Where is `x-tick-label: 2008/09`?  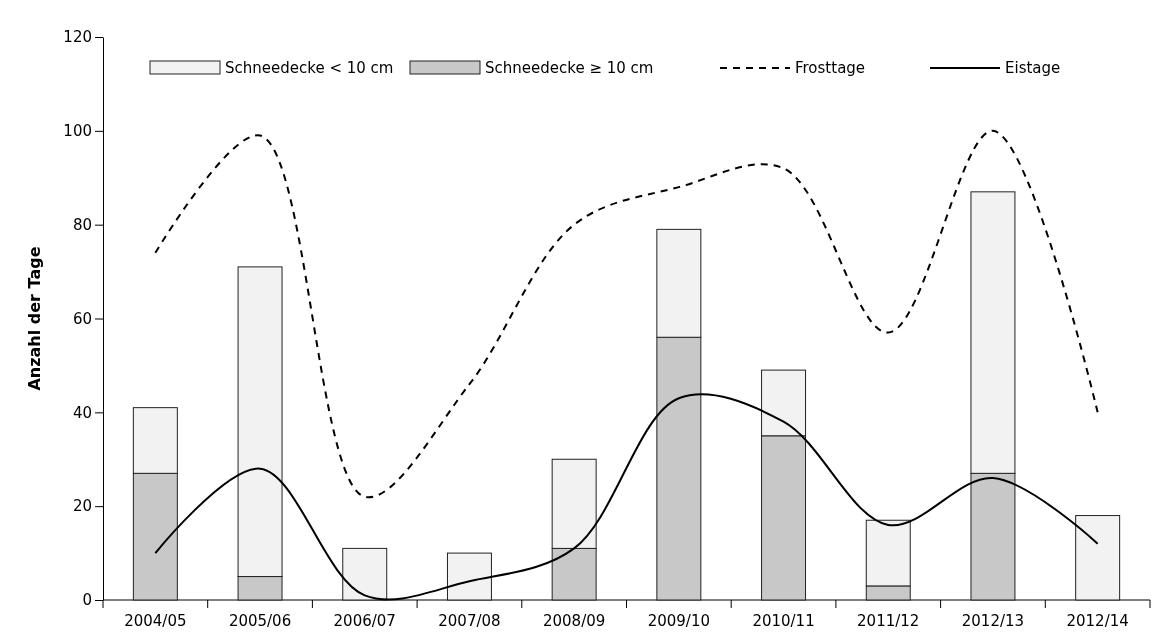
x-tick-label: 2008/09 is located at coordinates (574, 621).